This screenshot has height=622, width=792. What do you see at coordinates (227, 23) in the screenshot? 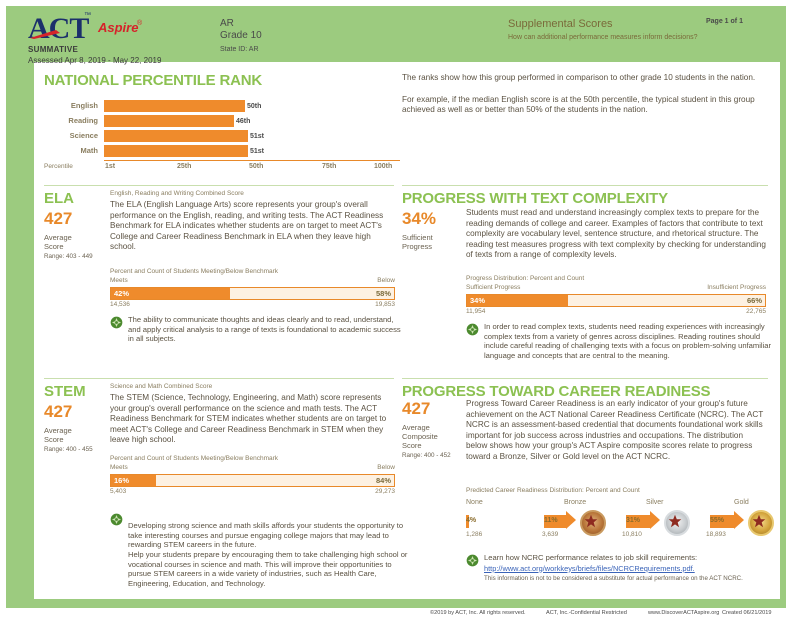
I see `org-name: AR` at bounding box center [227, 23].